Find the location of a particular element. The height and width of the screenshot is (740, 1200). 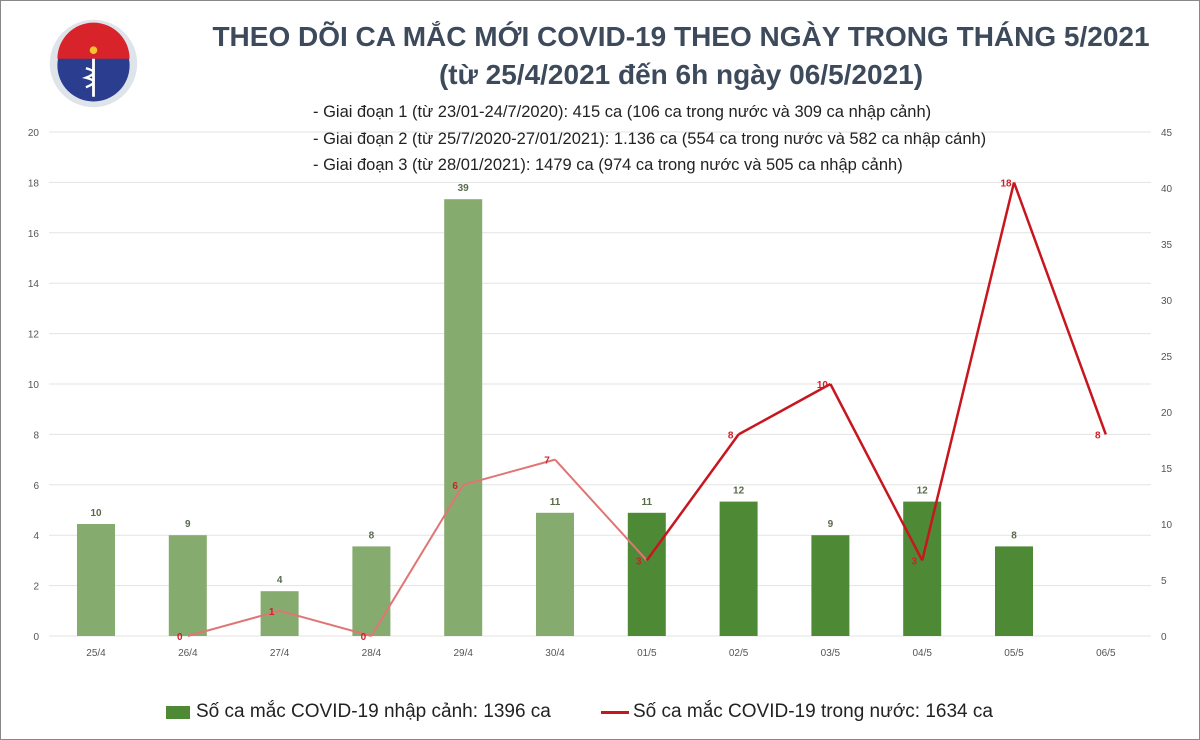

line-data-label: 6 is located at coordinates (455, 486).